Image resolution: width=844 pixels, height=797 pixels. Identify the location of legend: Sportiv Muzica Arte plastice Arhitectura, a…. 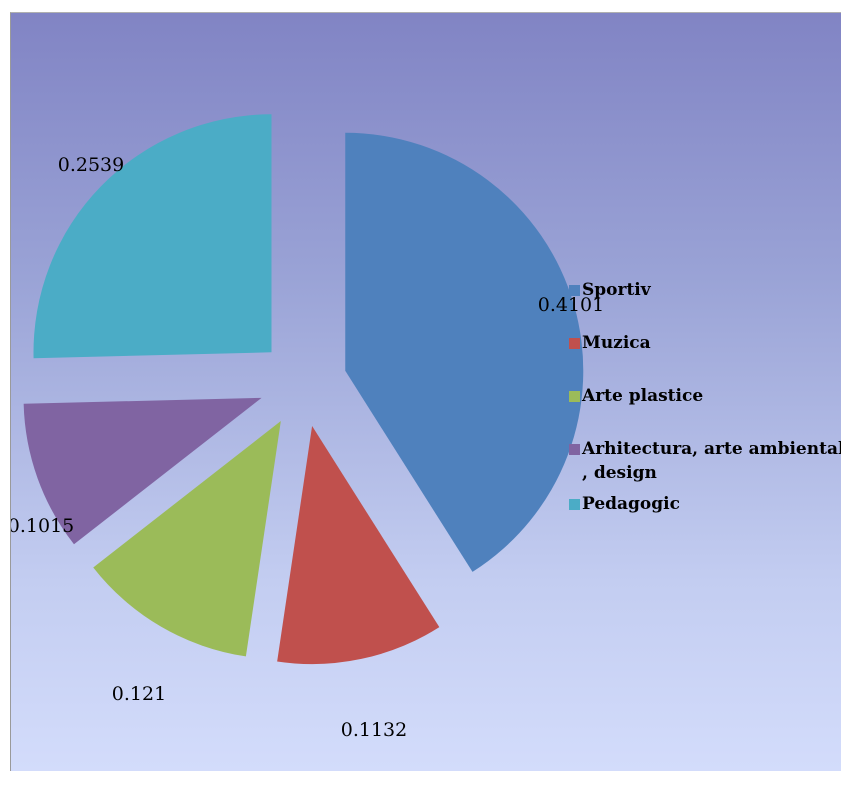
(705, 397).